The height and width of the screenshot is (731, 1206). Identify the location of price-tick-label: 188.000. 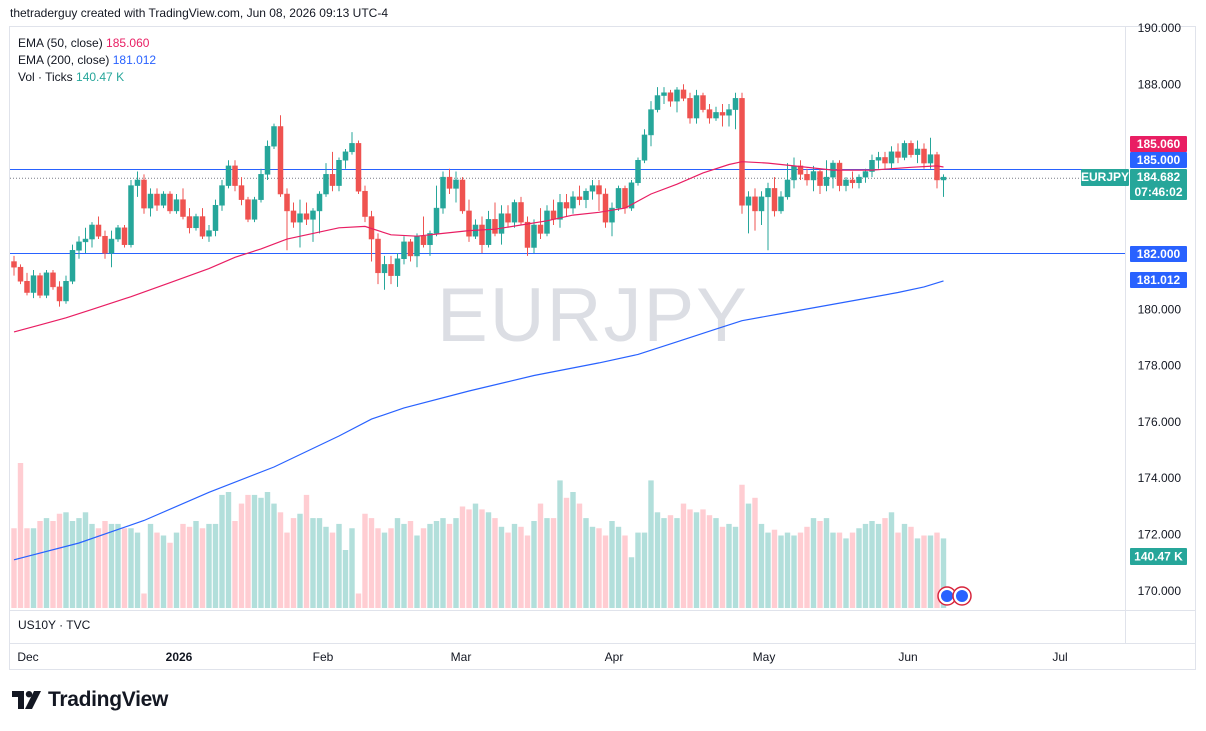
(1160, 84).